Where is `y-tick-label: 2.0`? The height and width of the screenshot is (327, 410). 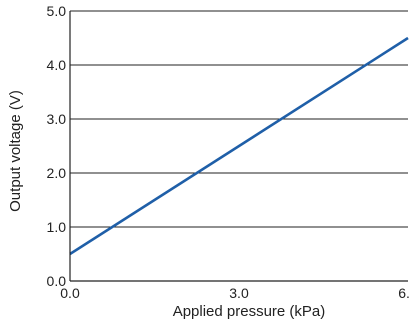 y-tick-label: 2.0 is located at coordinates (57, 173).